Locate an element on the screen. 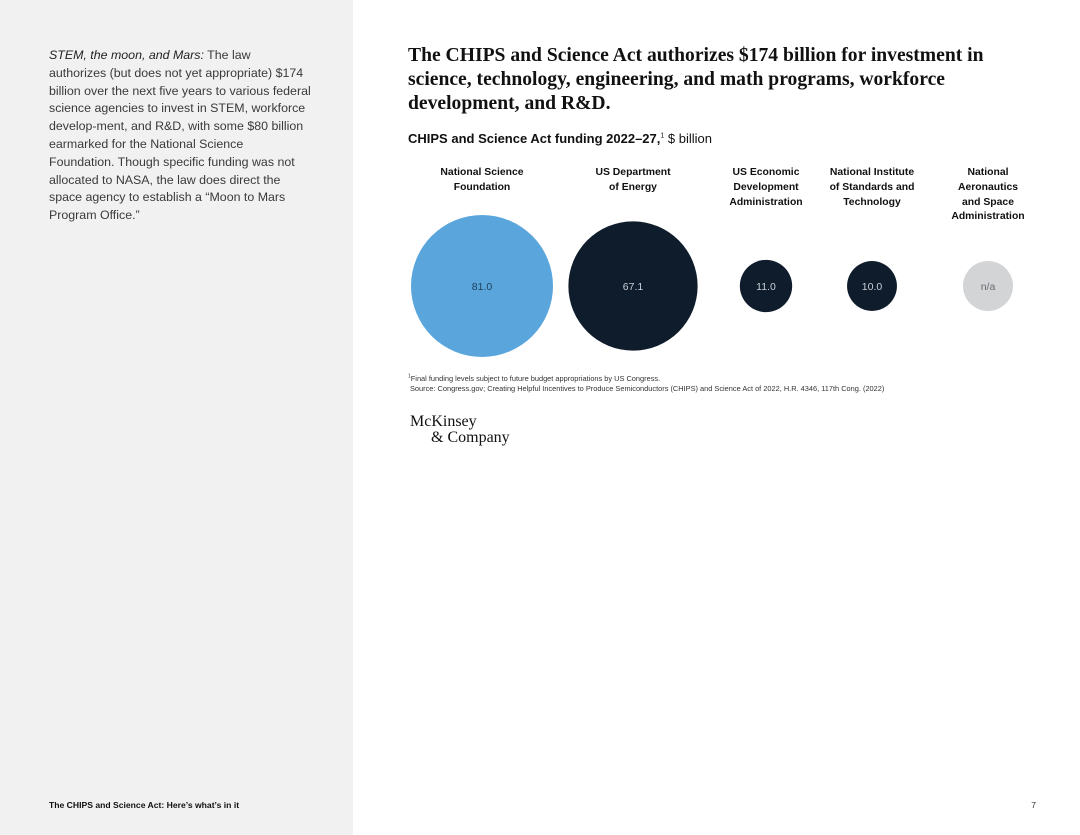  bubble-us-department-of-energy is located at coordinates (633, 286).